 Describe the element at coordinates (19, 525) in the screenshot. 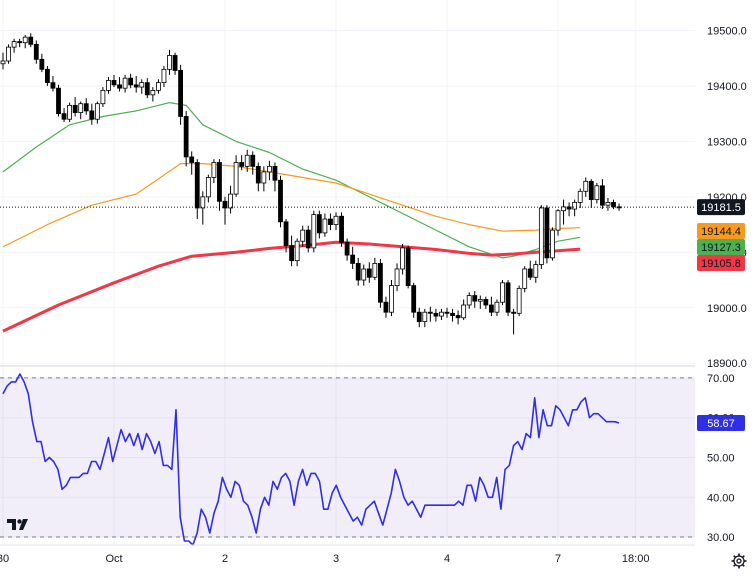

I see `tradingview-logo-icon` at that location.